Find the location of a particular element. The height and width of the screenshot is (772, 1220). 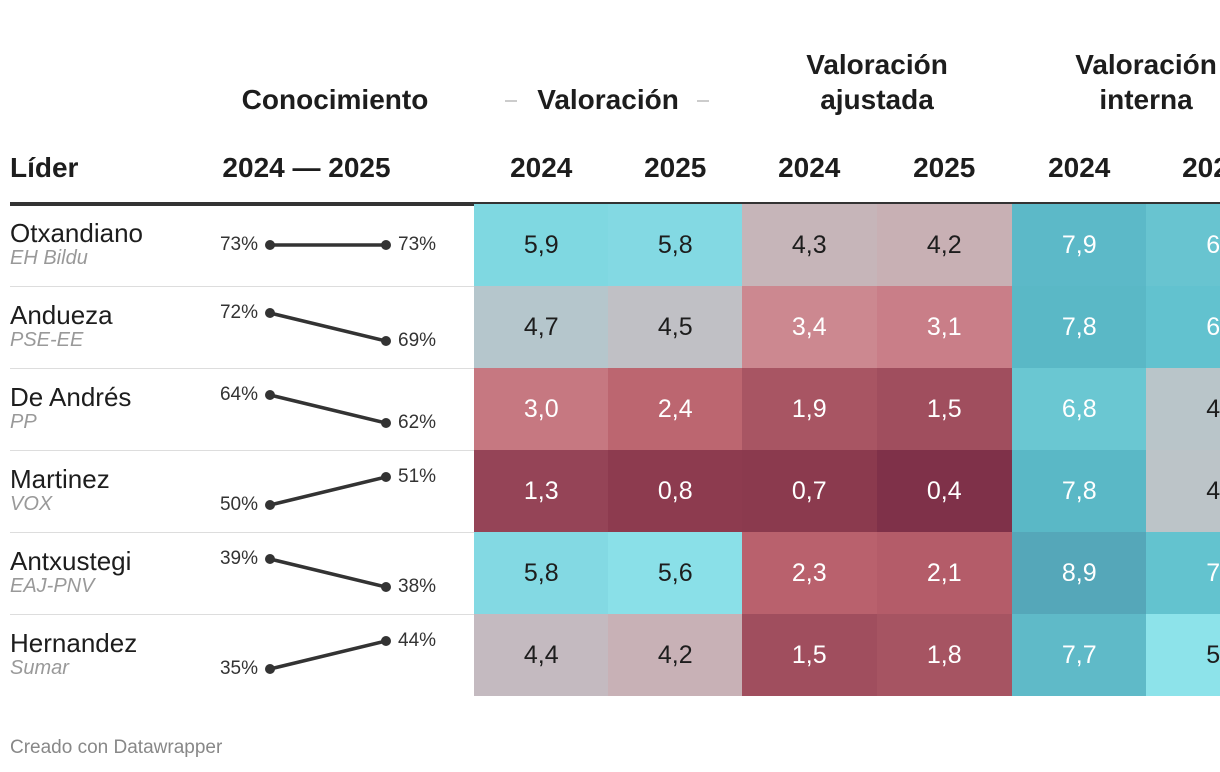

cell: 5,6 is located at coordinates (675, 573).